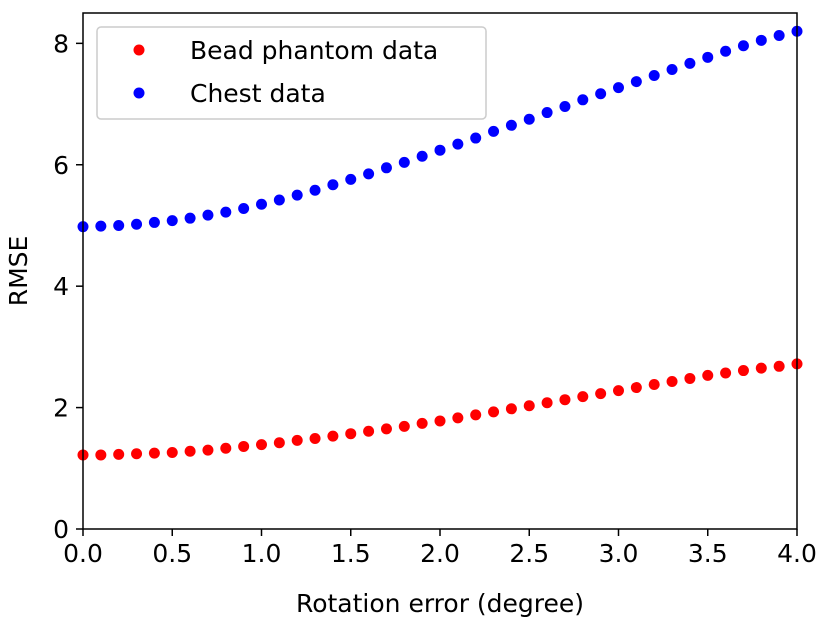  I want to click on legend-label-bead: Bead phantom data, so click(314, 50).